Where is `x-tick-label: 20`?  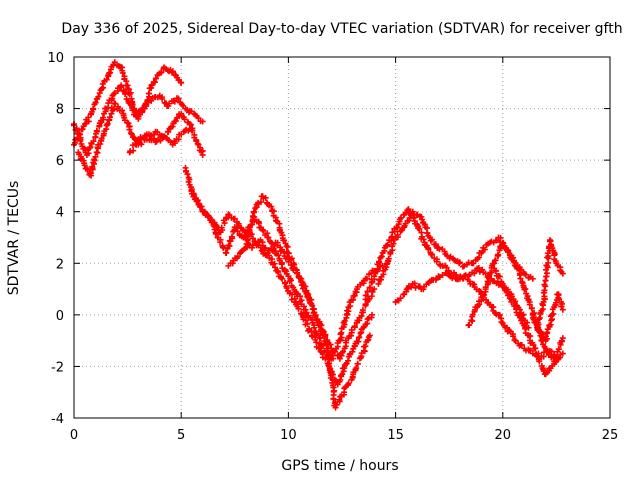
x-tick-label: 20 is located at coordinates (503, 435).